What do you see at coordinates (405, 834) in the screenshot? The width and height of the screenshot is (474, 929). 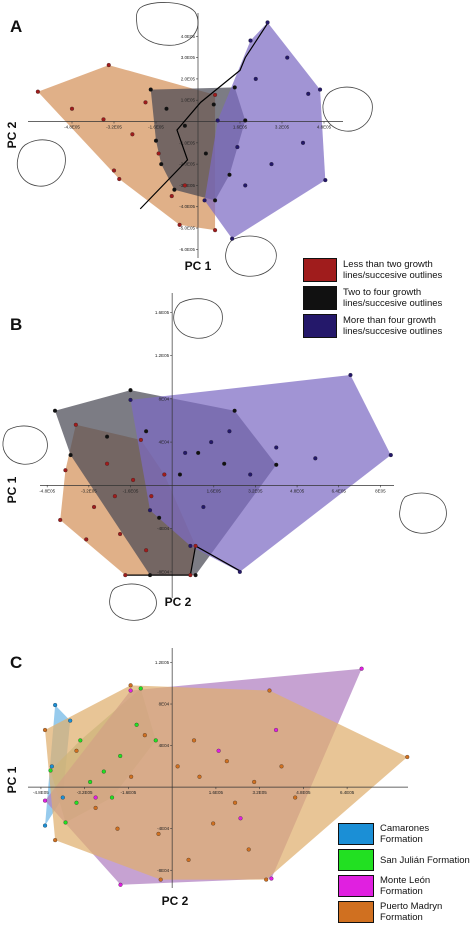 I see `legend-label: Camarones Formation` at bounding box center [405, 834].